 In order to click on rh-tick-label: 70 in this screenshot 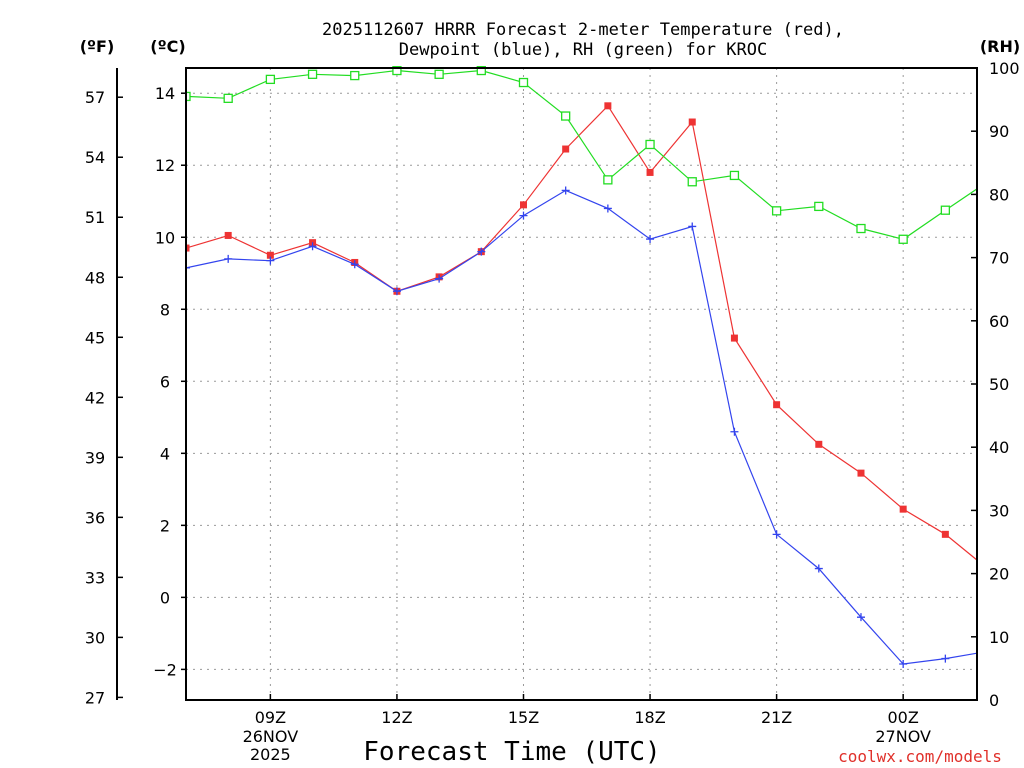, I will do `click(999, 258)`.